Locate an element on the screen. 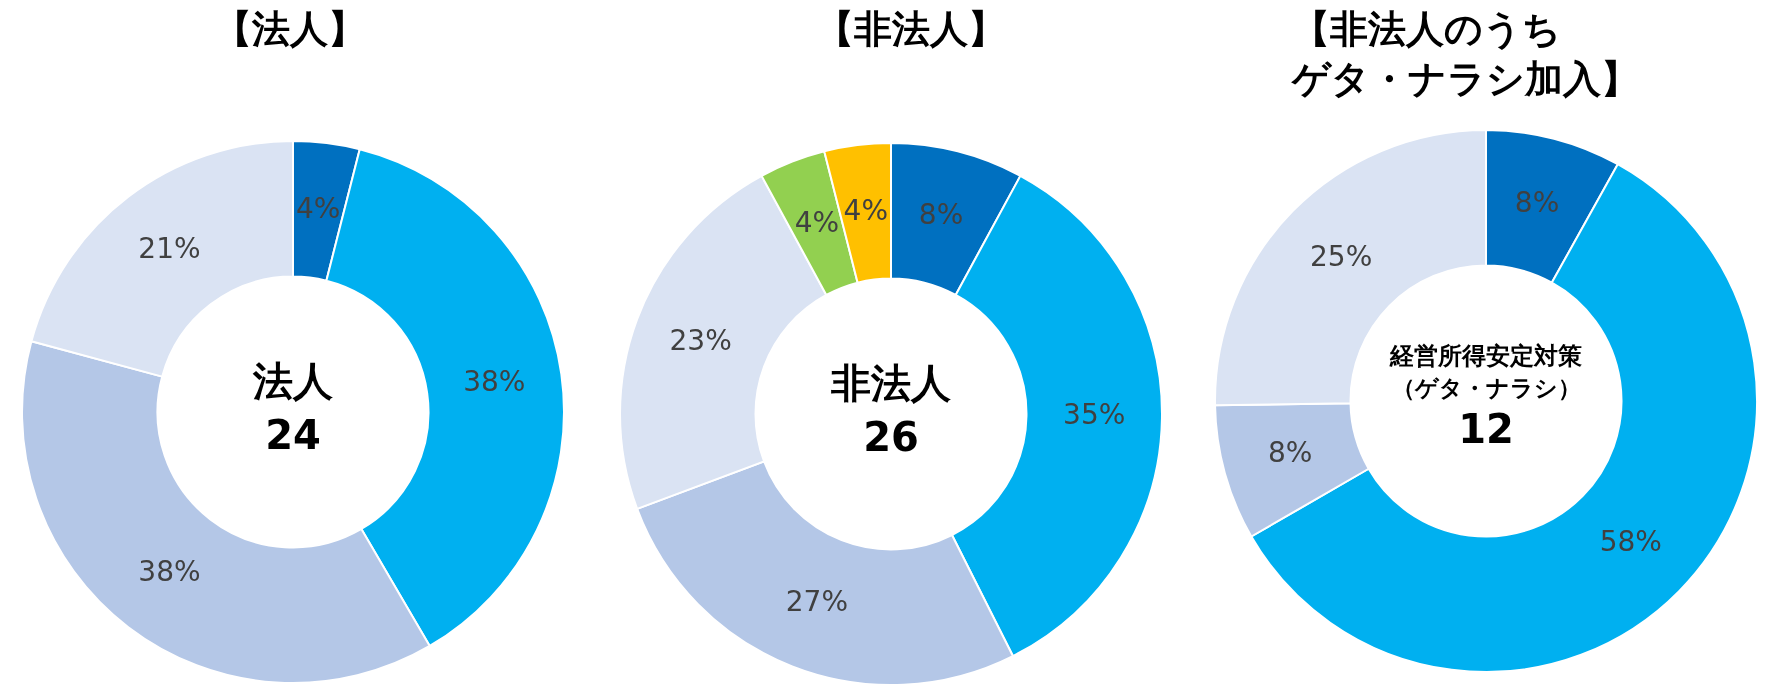 The height and width of the screenshot is (693, 1769). chart-title: 【非法人】 is located at coordinates (911, 29).